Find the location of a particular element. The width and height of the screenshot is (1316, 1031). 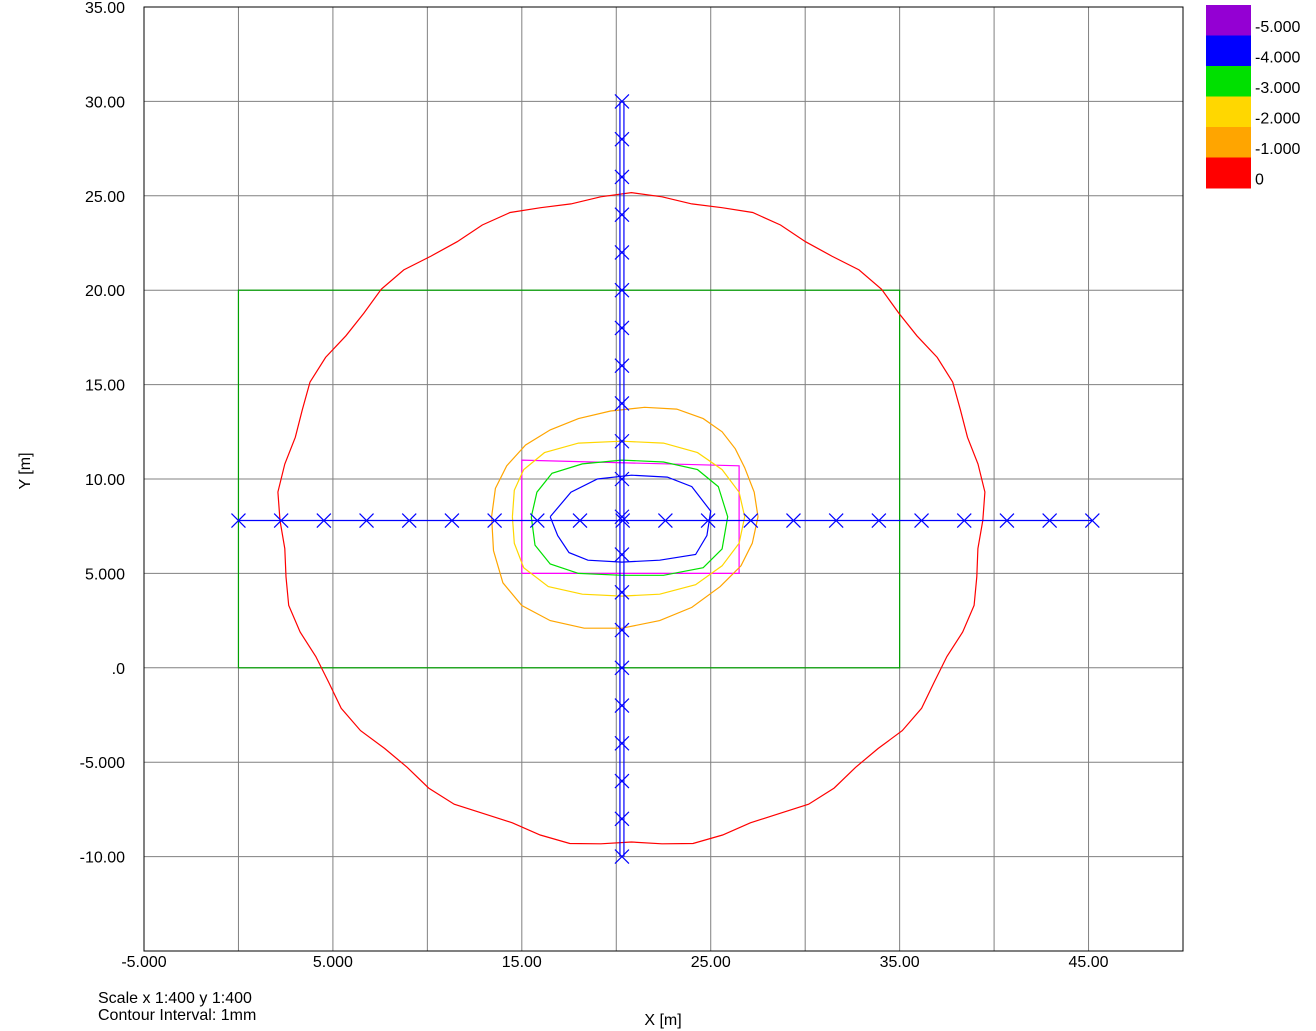

legend-label: -4.000 is located at coordinates (1277, 58).